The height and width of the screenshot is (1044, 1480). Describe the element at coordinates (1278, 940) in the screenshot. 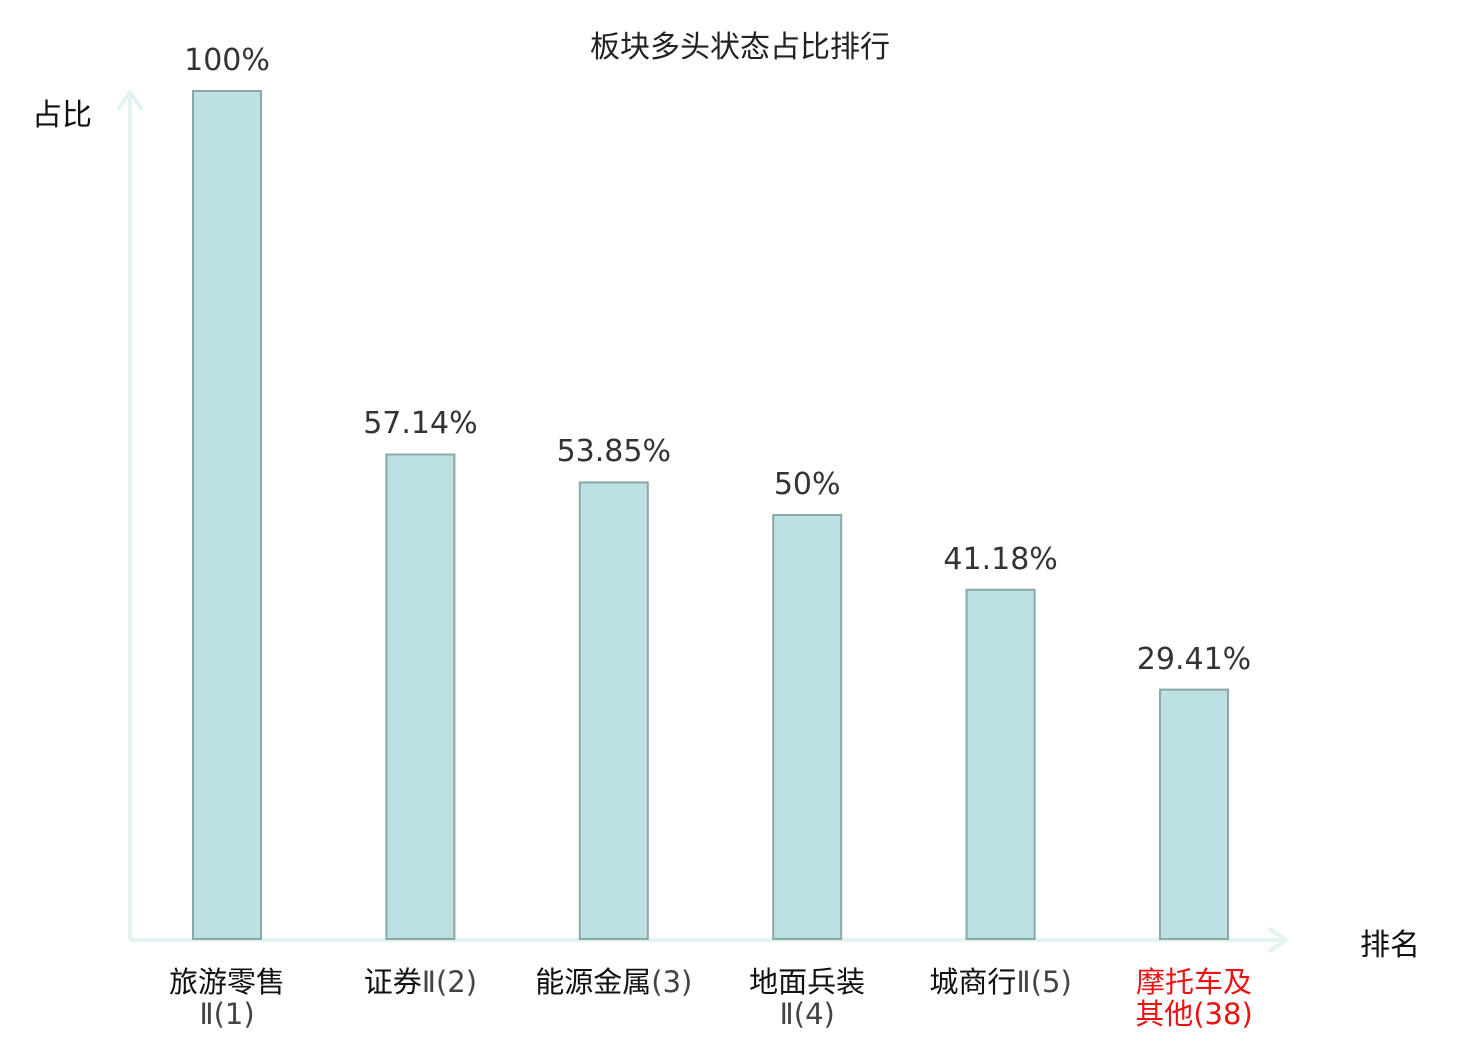

I see `x-axis-arrow` at that location.